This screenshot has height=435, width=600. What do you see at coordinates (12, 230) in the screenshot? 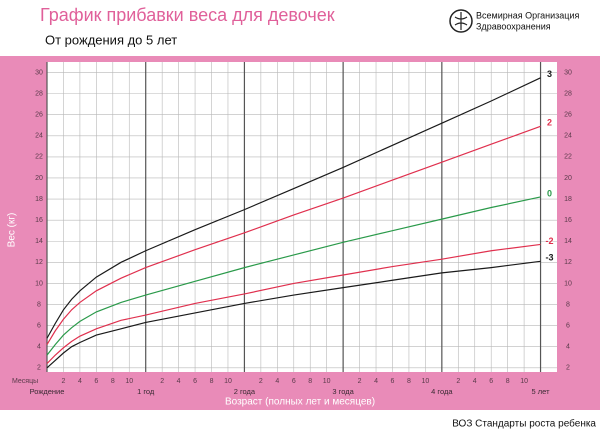
I see `y-axis-title: Вес (кг)` at bounding box center [12, 230].